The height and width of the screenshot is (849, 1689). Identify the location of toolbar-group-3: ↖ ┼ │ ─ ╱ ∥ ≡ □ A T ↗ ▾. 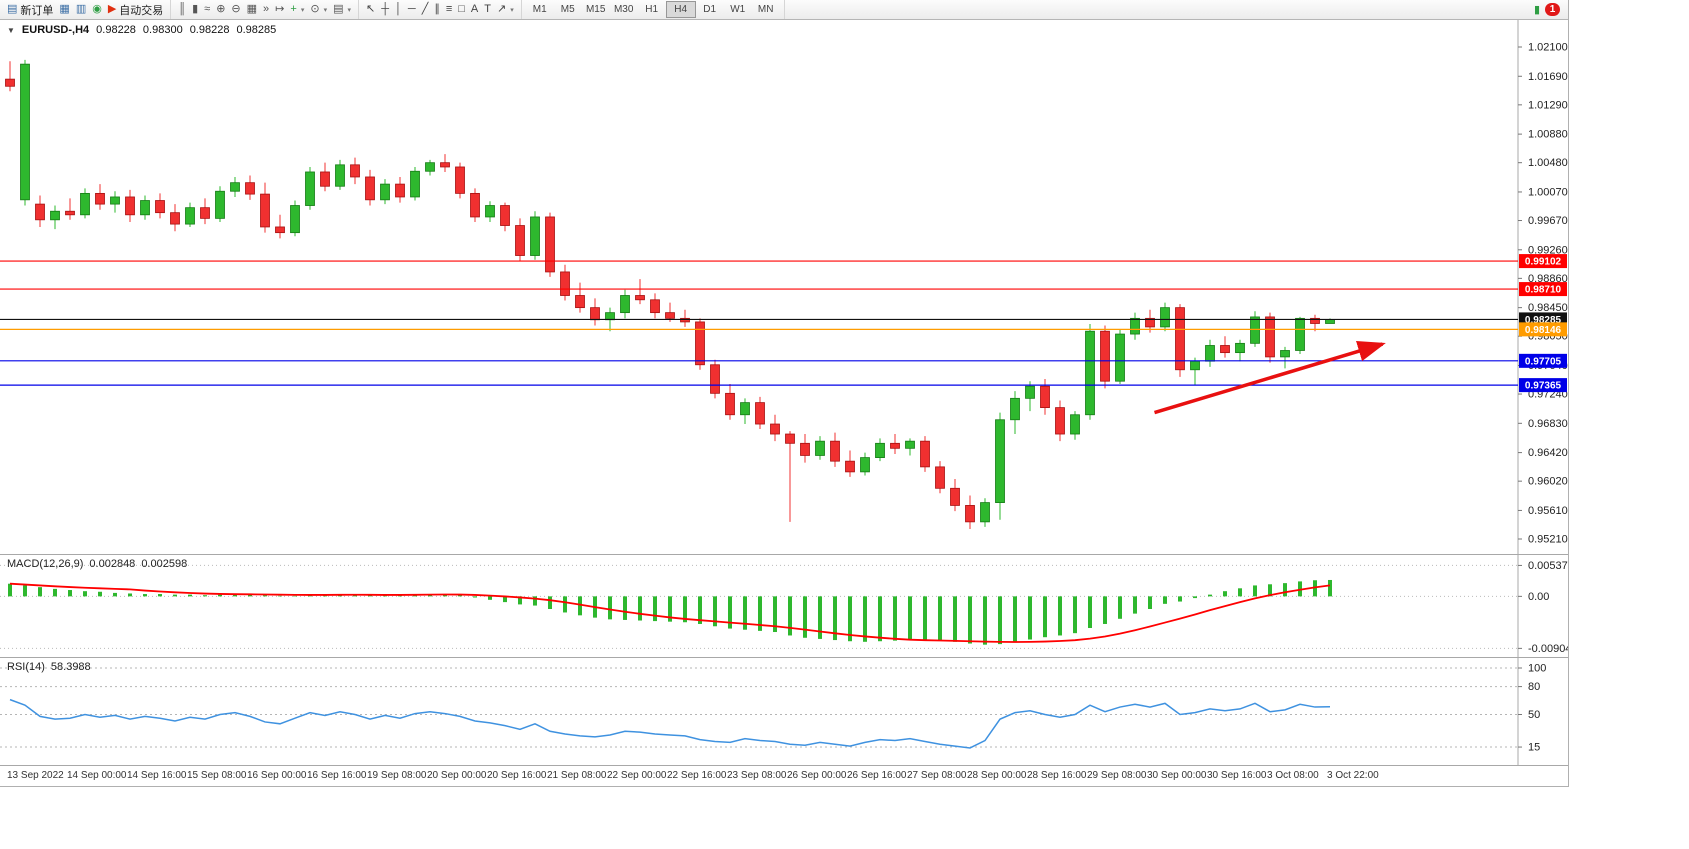
(440, 9).